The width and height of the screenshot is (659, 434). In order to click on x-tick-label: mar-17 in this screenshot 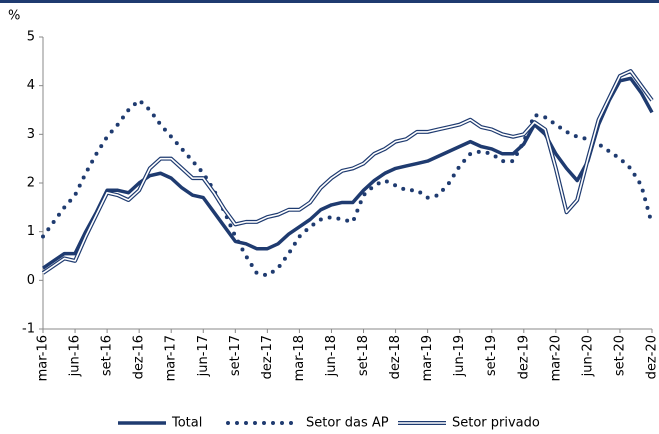, I will do `click(171, 358)`.